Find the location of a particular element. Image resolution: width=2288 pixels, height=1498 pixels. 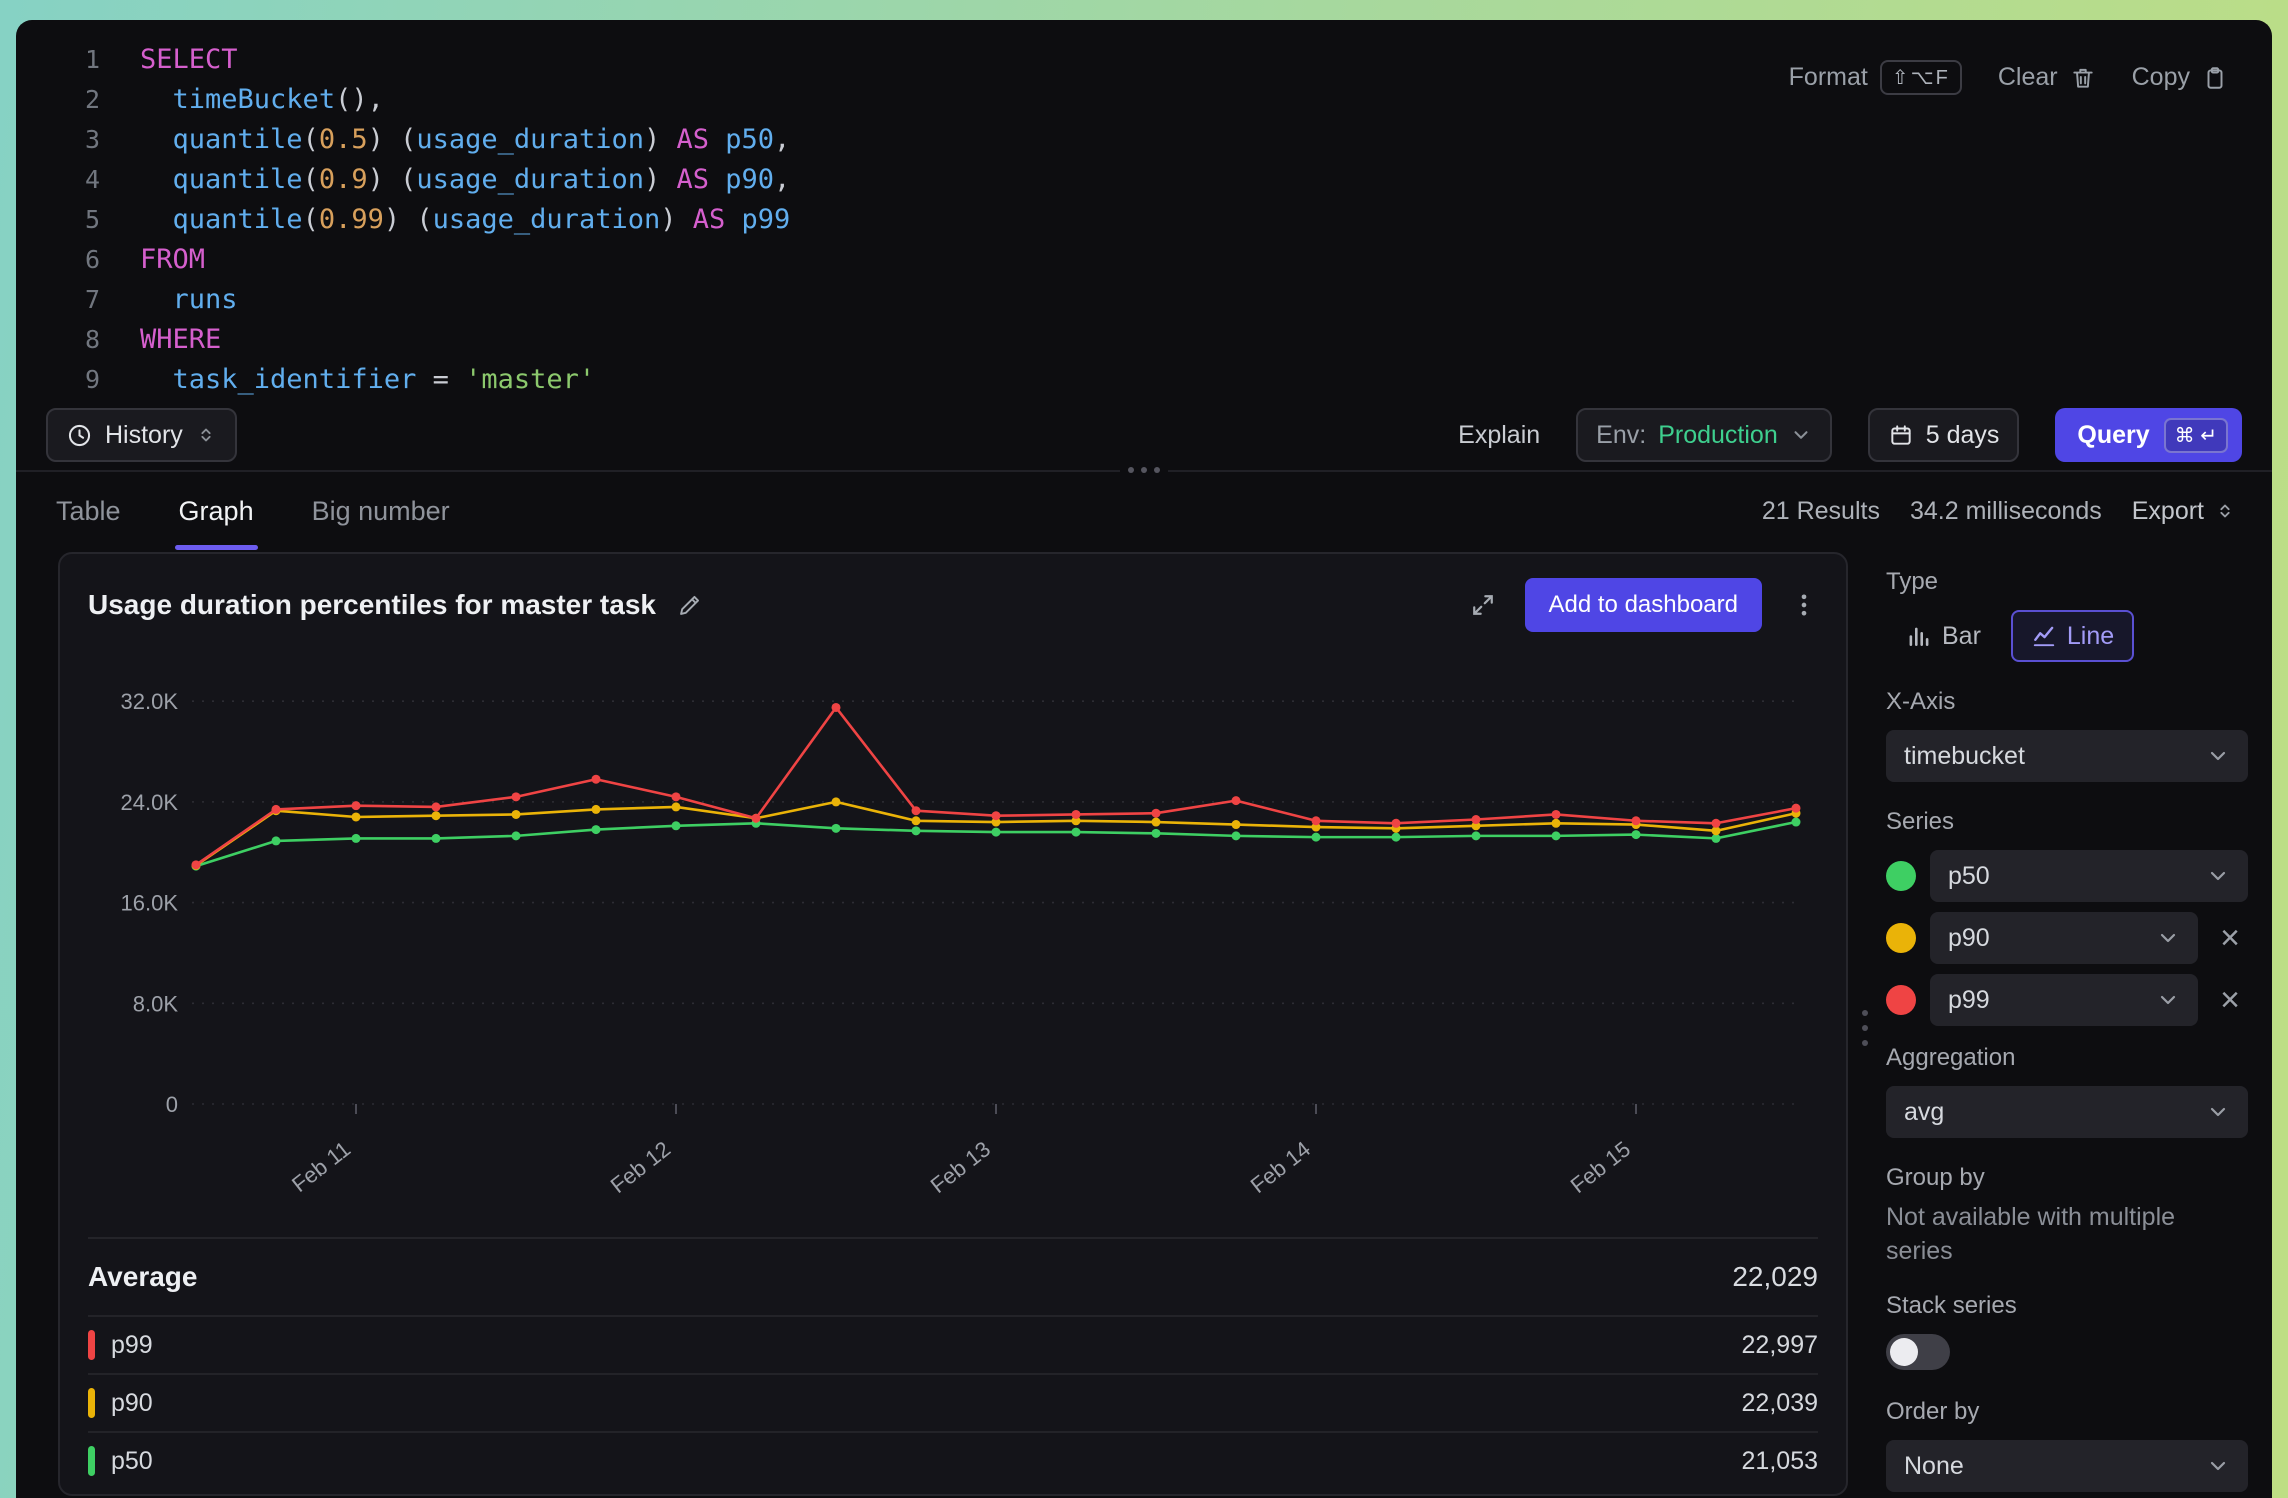

code-line: 3 quantile(0.5) (usage_duration) AS p50, is located at coordinates (1144, 140).